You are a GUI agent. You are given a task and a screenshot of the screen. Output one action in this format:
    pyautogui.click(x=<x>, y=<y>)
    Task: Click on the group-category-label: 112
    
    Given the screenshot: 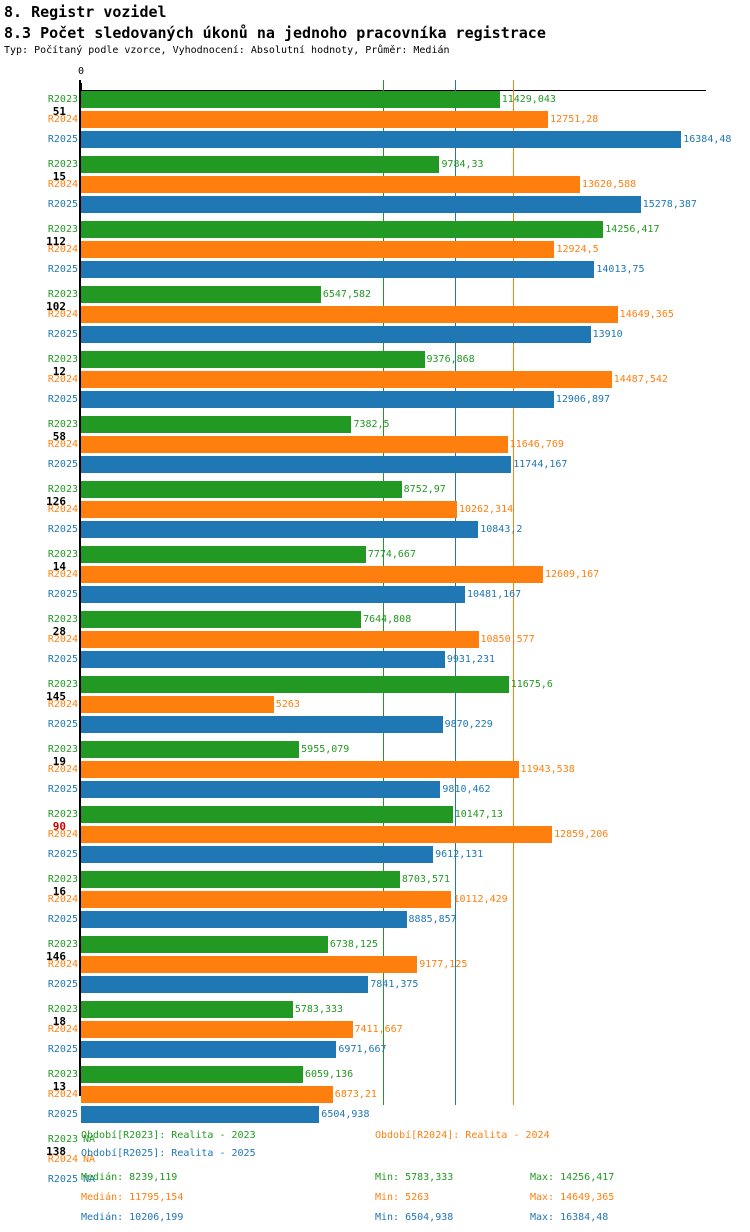 What is the action you would take?
    pyautogui.click(x=56, y=241)
    